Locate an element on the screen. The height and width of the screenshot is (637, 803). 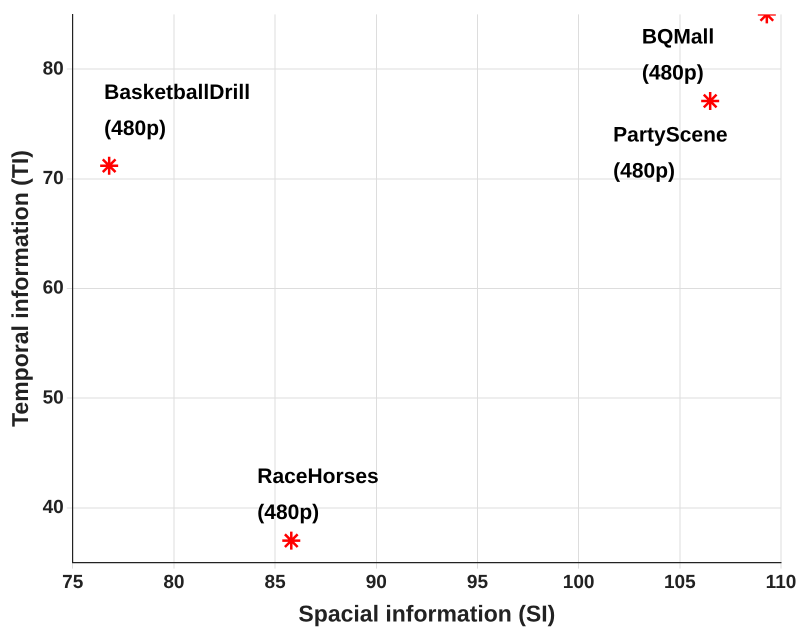
y-axis-title: Temporal information (TI) is located at coordinates (20, 288).